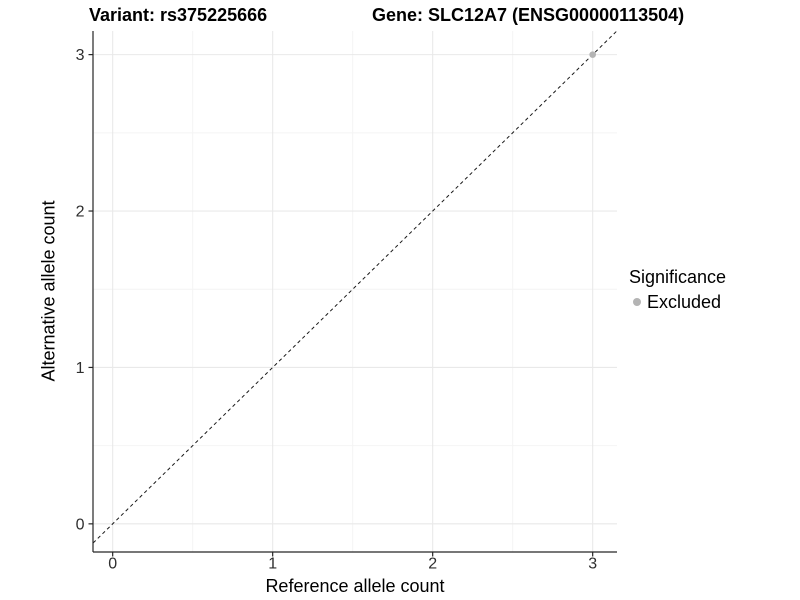 This screenshot has width=800, height=600. What do you see at coordinates (592, 54) in the screenshot?
I see `data-point` at bounding box center [592, 54].